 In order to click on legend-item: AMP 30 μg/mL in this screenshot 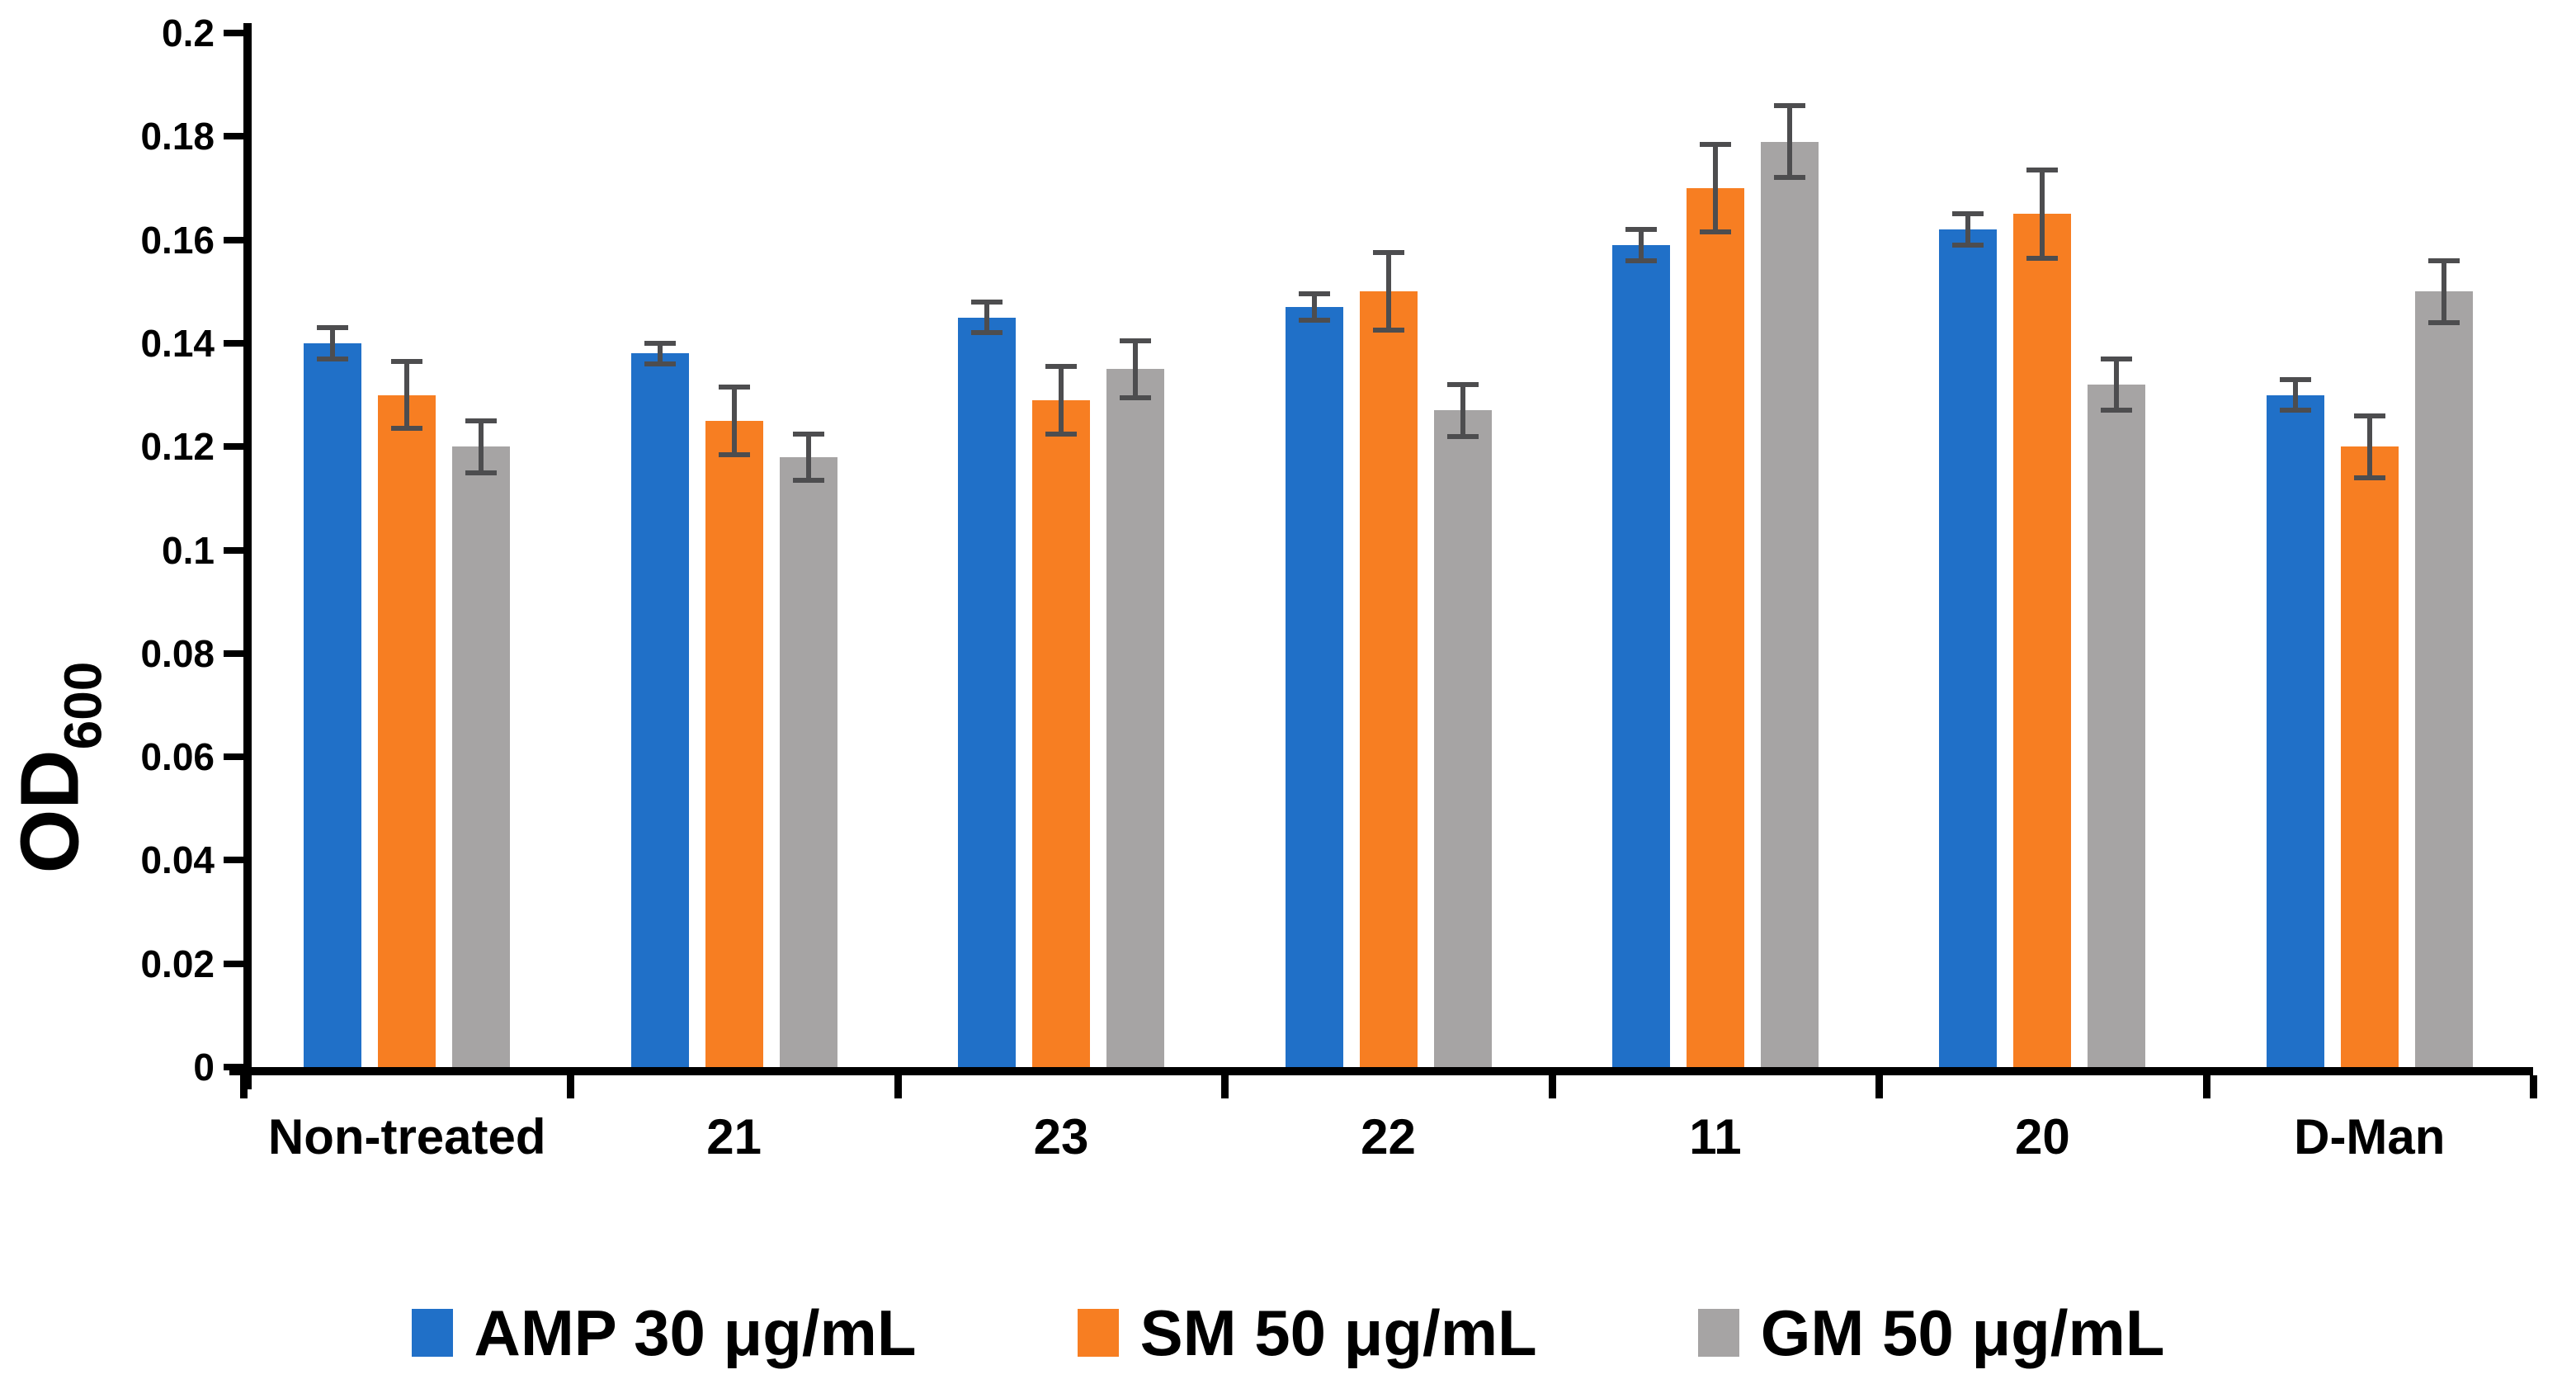, I will do `click(664, 1332)`.